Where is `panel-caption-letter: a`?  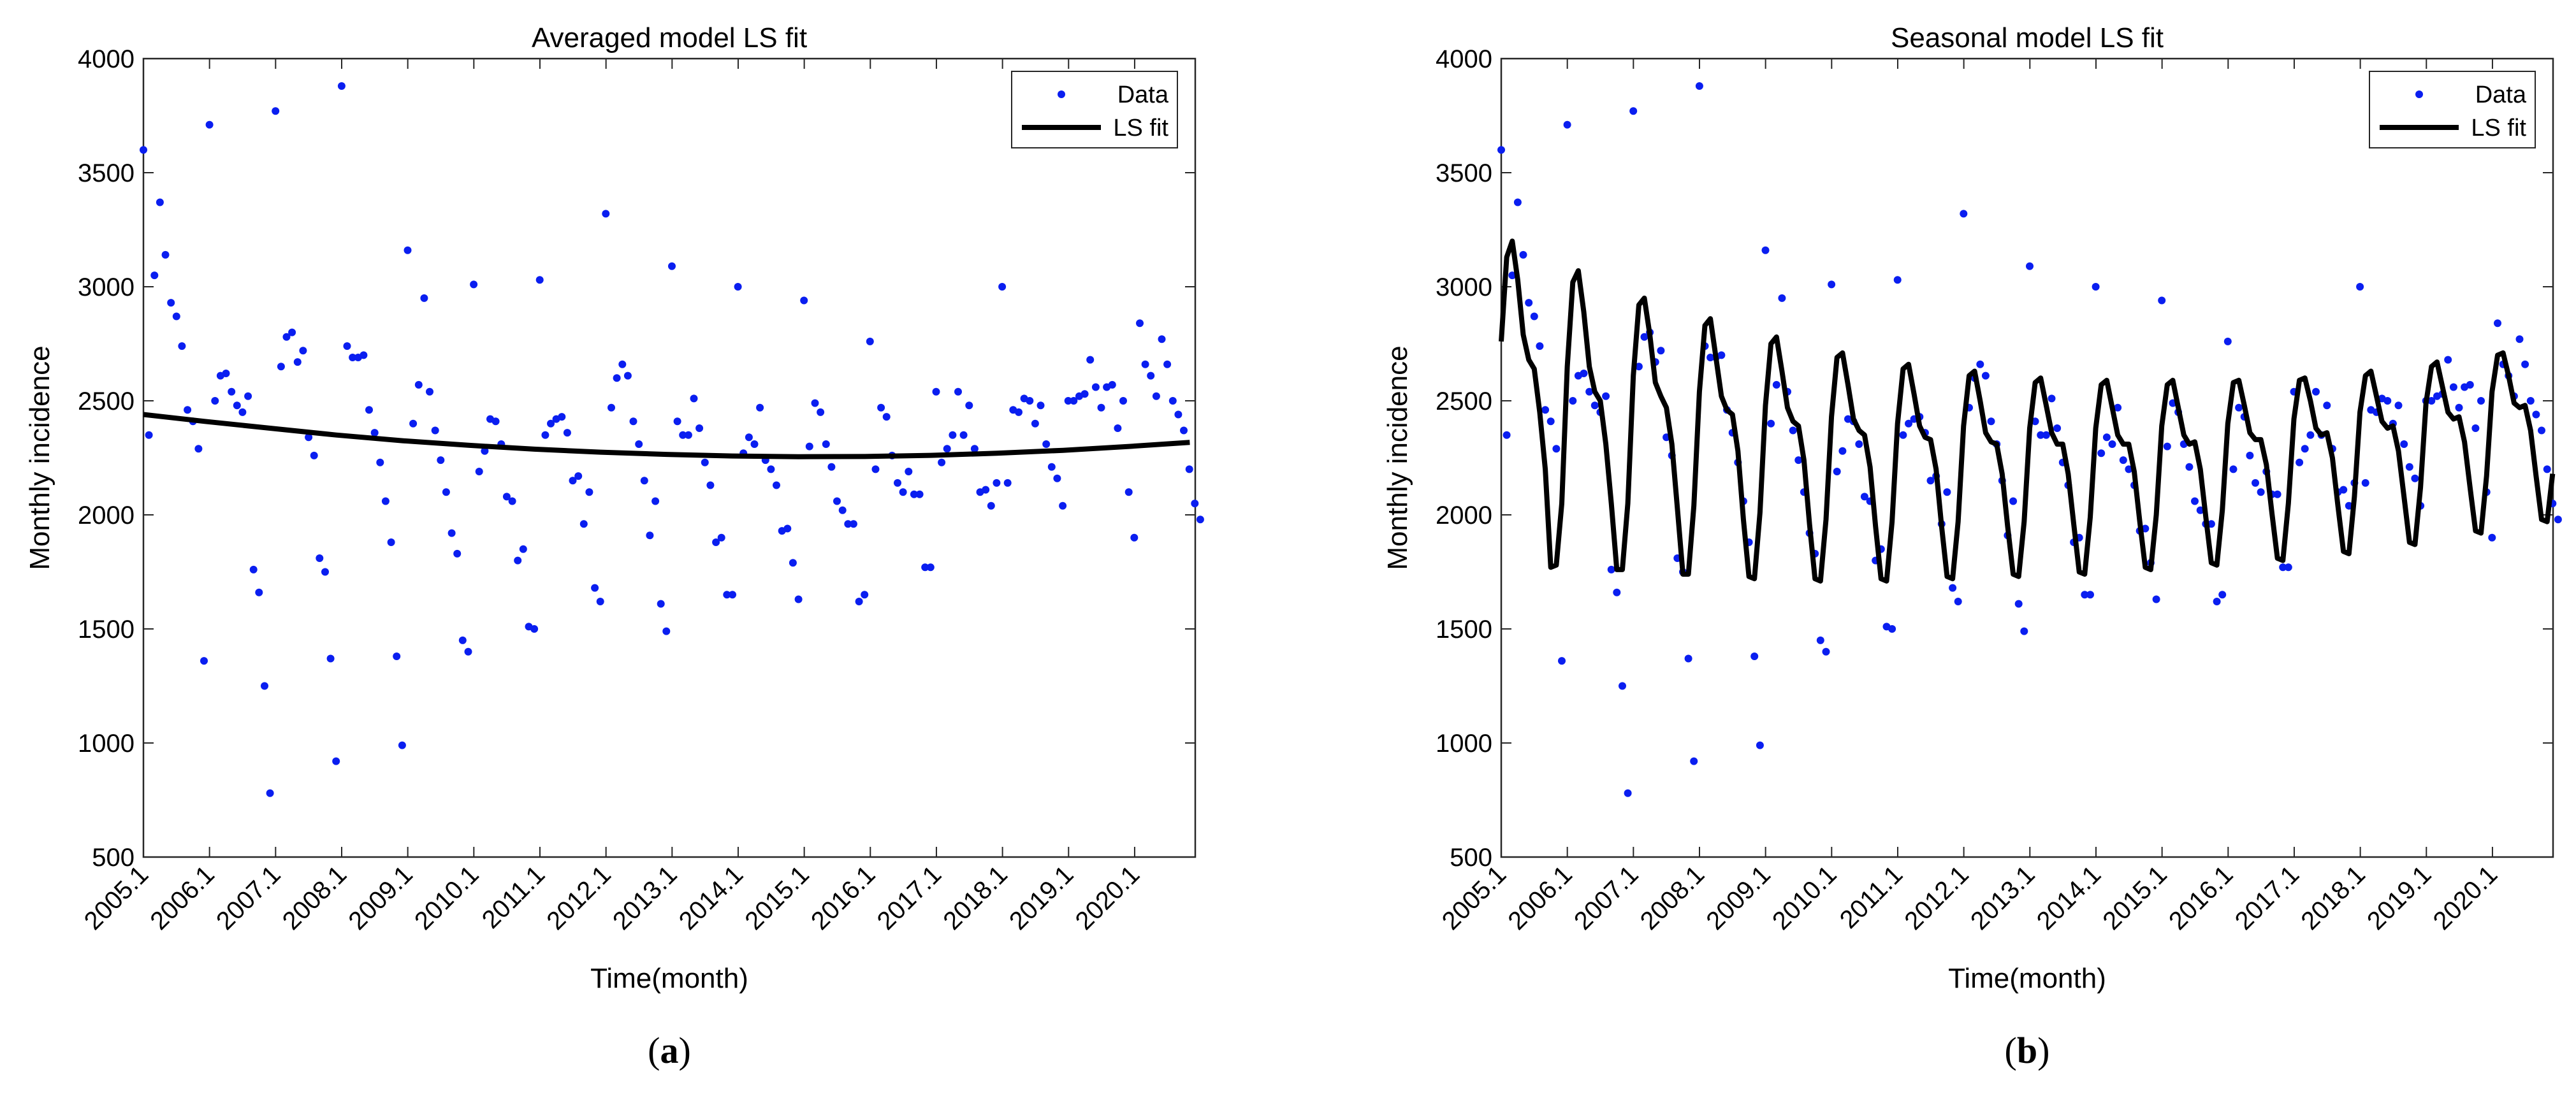 panel-caption-letter: a is located at coordinates (669, 1050).